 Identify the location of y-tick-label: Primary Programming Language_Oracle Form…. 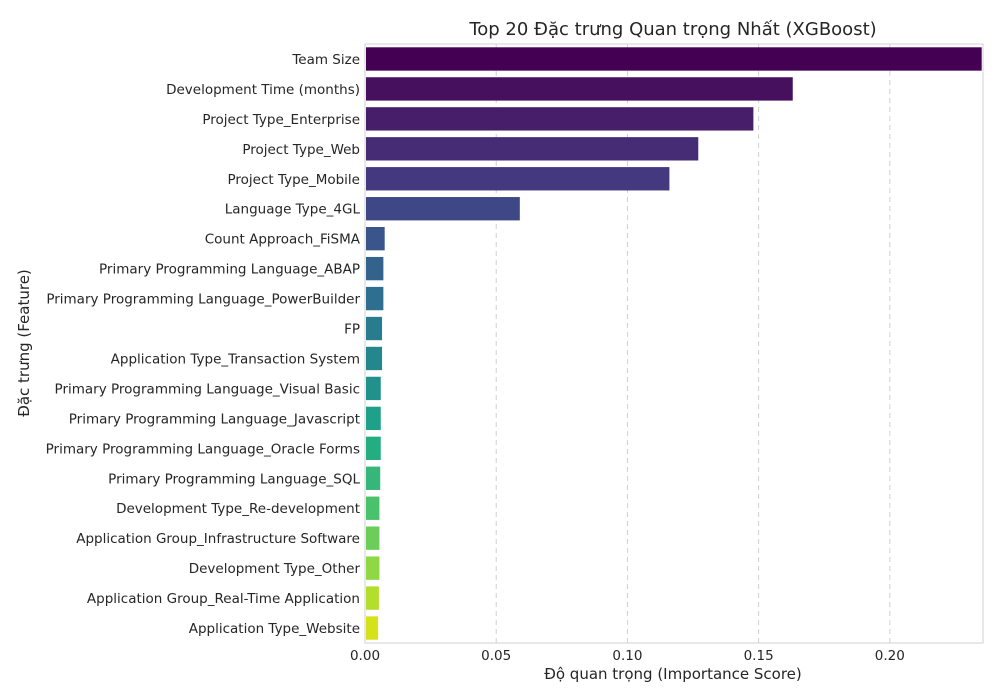
(203, 449).